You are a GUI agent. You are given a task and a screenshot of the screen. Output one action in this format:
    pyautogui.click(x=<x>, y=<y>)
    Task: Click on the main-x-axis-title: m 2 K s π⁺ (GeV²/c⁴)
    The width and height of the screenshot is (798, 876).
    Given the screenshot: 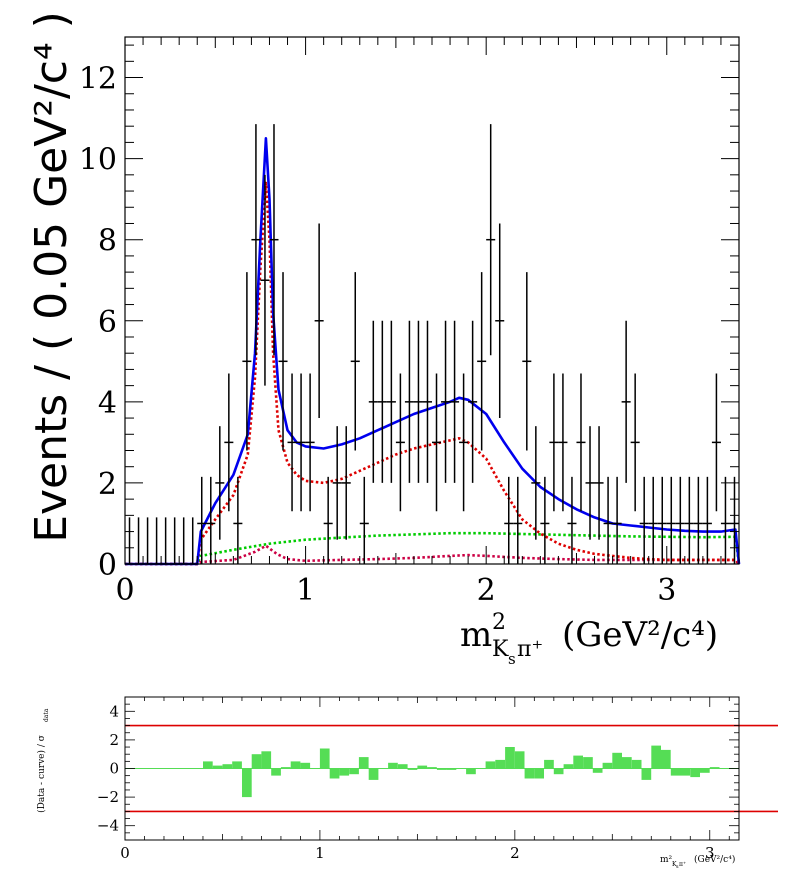 What is the action you would take?
    pyautogui.click(x=589, y=639)
    